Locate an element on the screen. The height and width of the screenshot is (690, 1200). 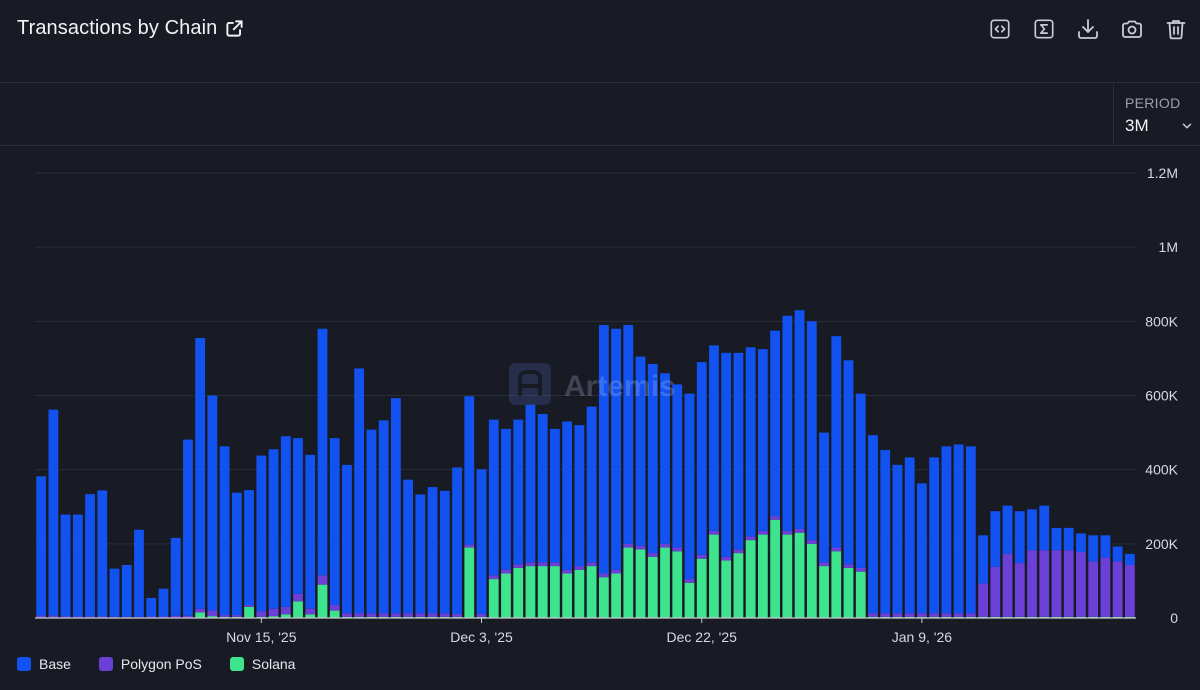
title-wrap: Transactions by Chain is located at coordinates (130, 28).